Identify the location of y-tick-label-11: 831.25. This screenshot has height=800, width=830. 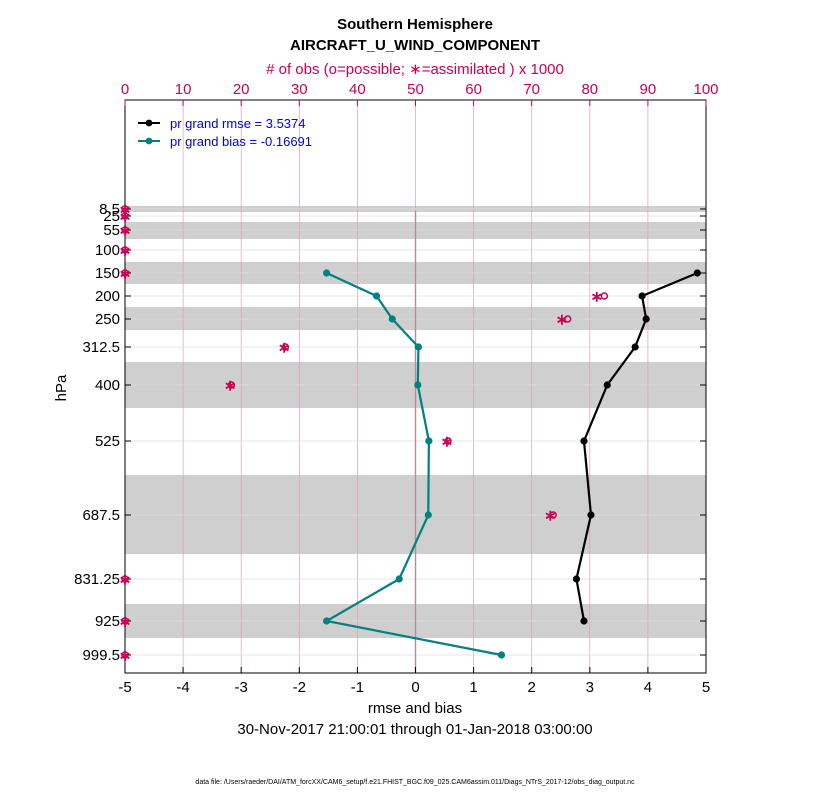
(97, 579).